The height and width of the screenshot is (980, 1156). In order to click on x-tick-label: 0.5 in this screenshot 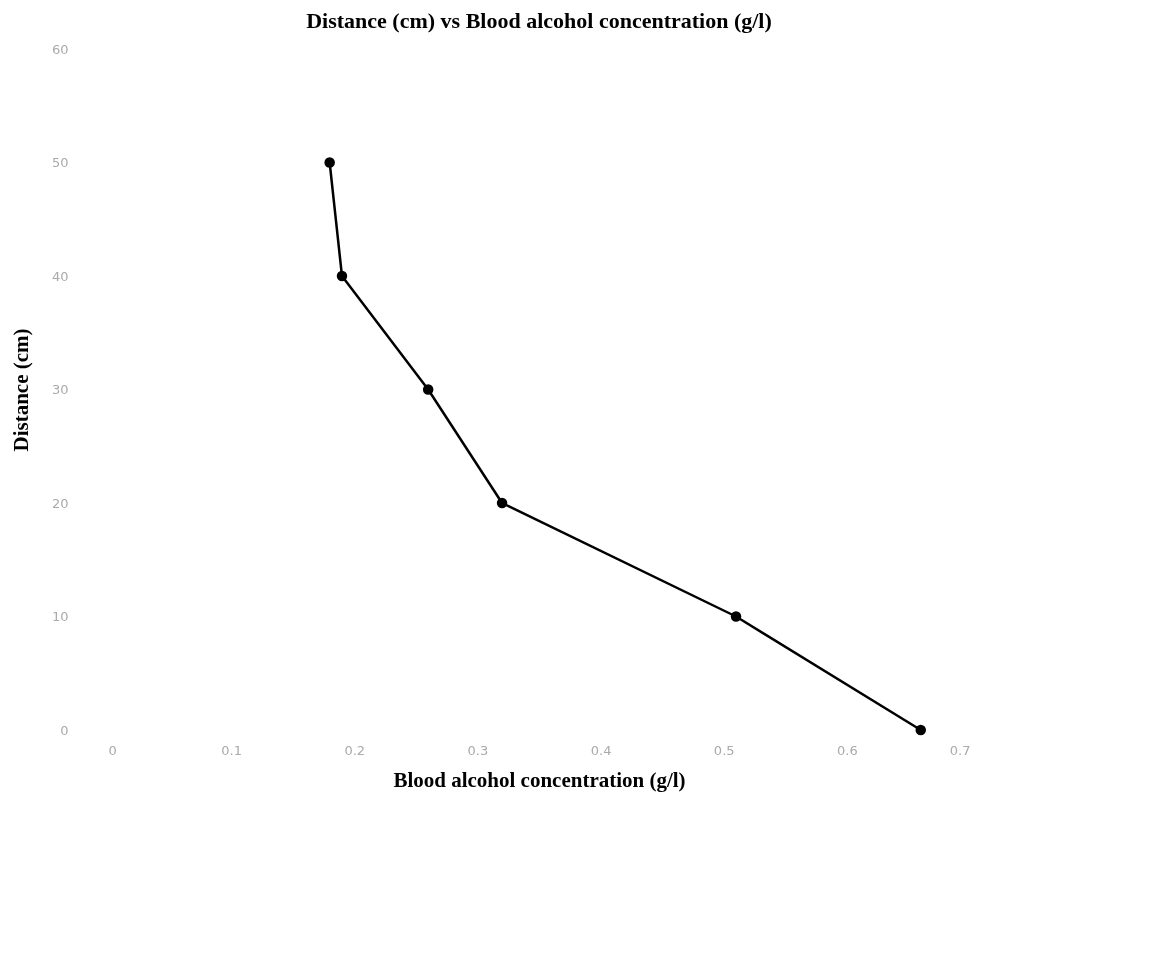, I will do `click(724, 750)`.